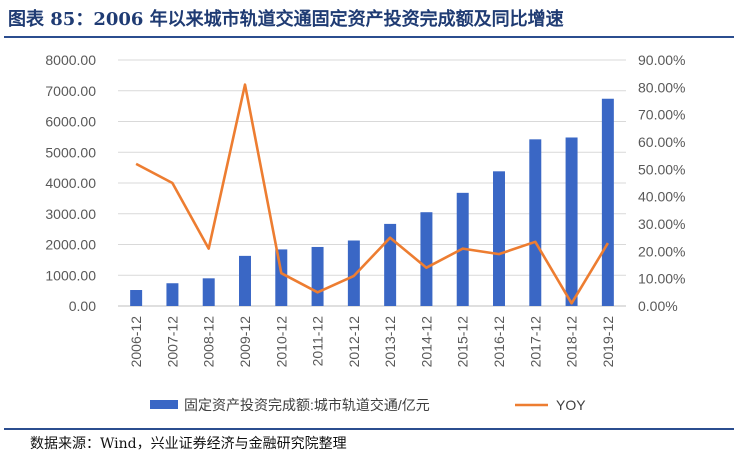  What do you see at coordinates (70, 91) in the screenshot?
I see `left-tick-label: 7000.00` at bounding box center [70, 91].